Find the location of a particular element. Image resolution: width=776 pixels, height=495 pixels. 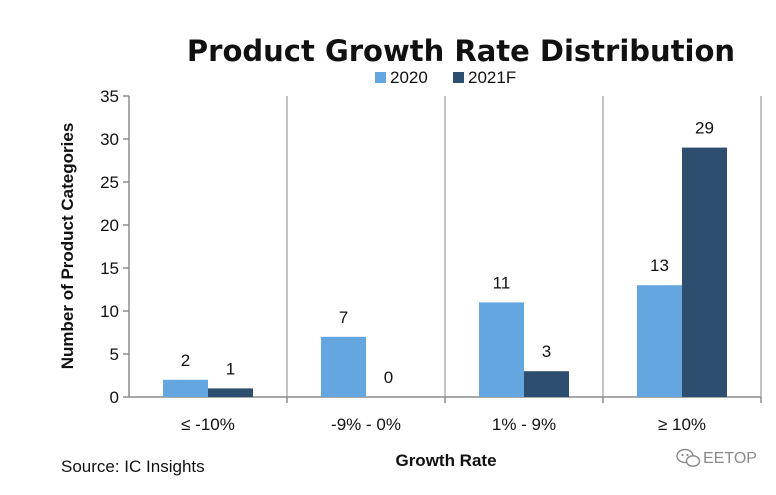

category-label: ≥ 10% is located at coordinates (682, 424).